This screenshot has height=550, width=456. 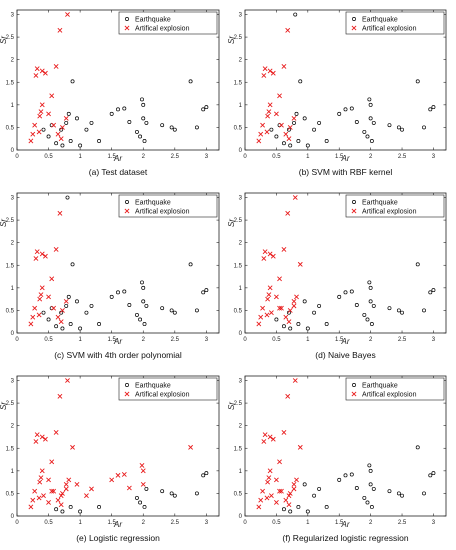 I want to click on subplot-caption: (e) Logistic regression, so click(x=118, y=538).